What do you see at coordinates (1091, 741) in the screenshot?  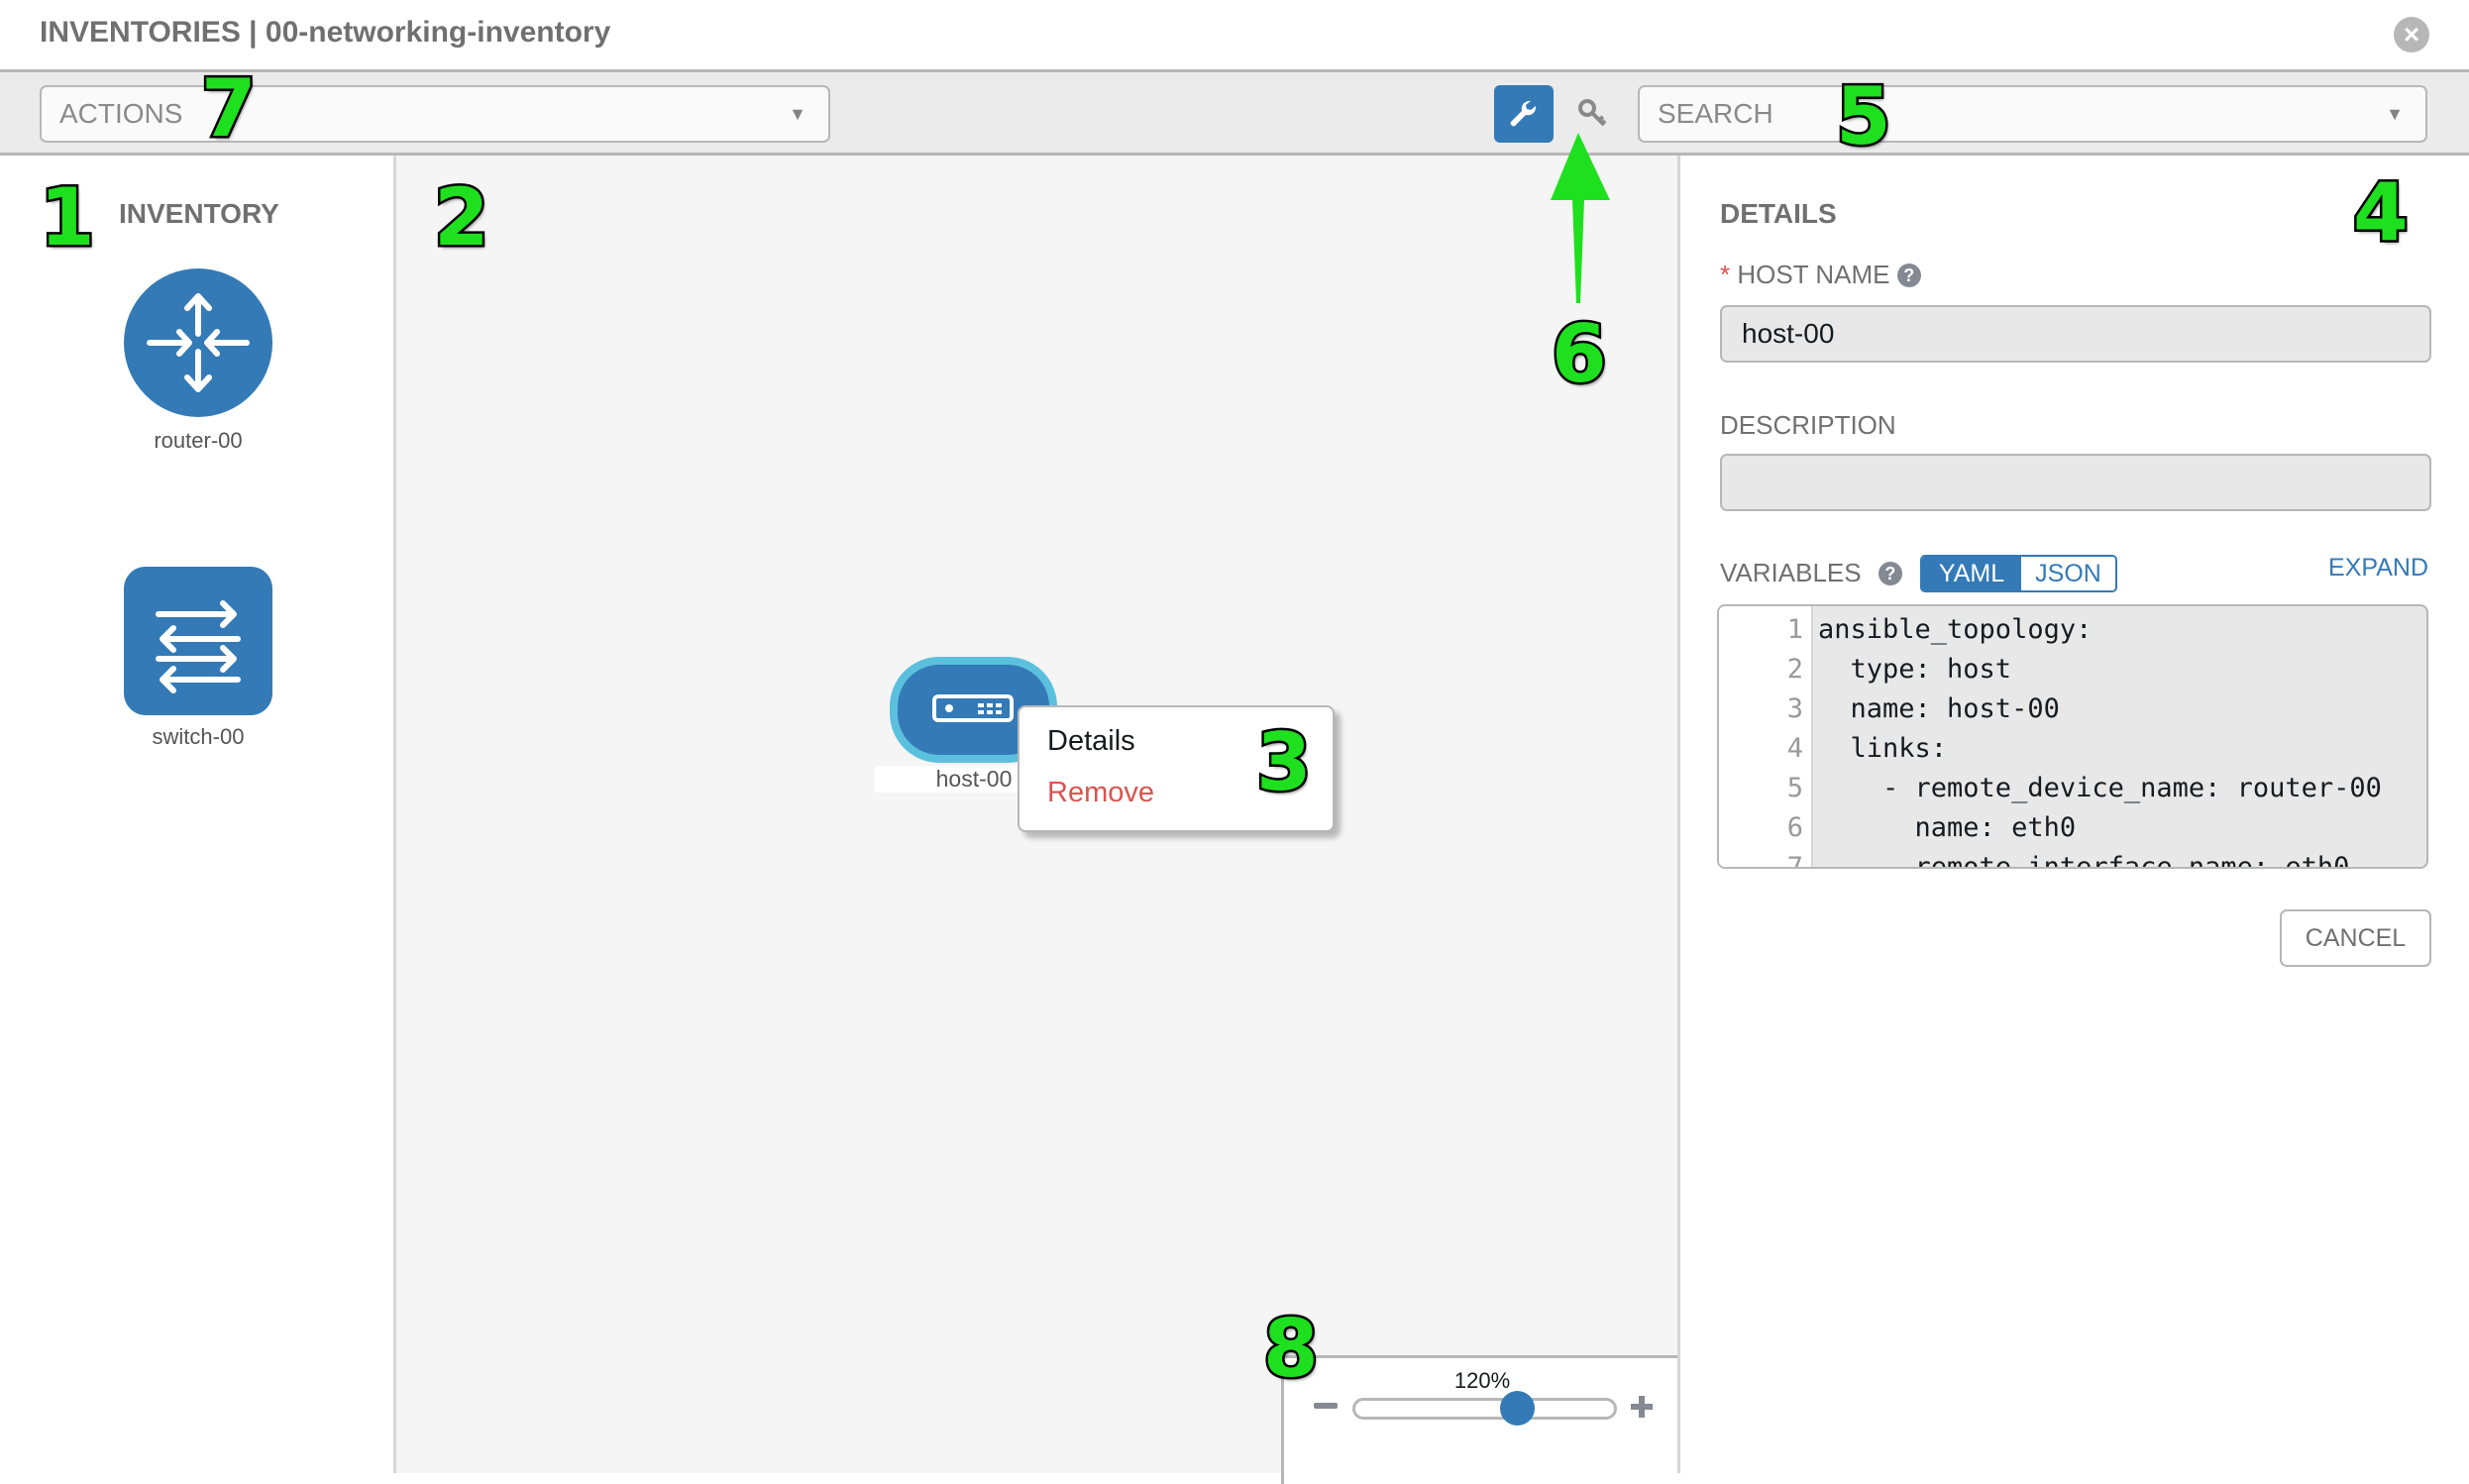 I see `menu-item-details: Details` at bounding box center [1091, 741].